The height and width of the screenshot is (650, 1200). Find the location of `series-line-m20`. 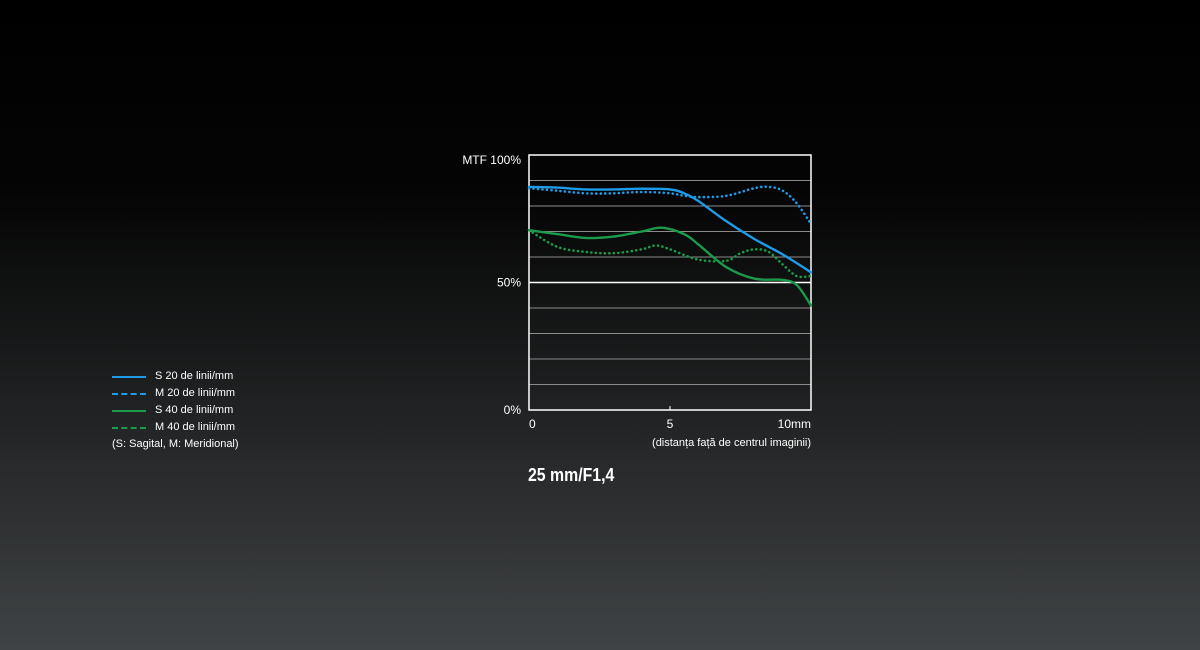

series-line-m20 is located at coordinates (670, 205).